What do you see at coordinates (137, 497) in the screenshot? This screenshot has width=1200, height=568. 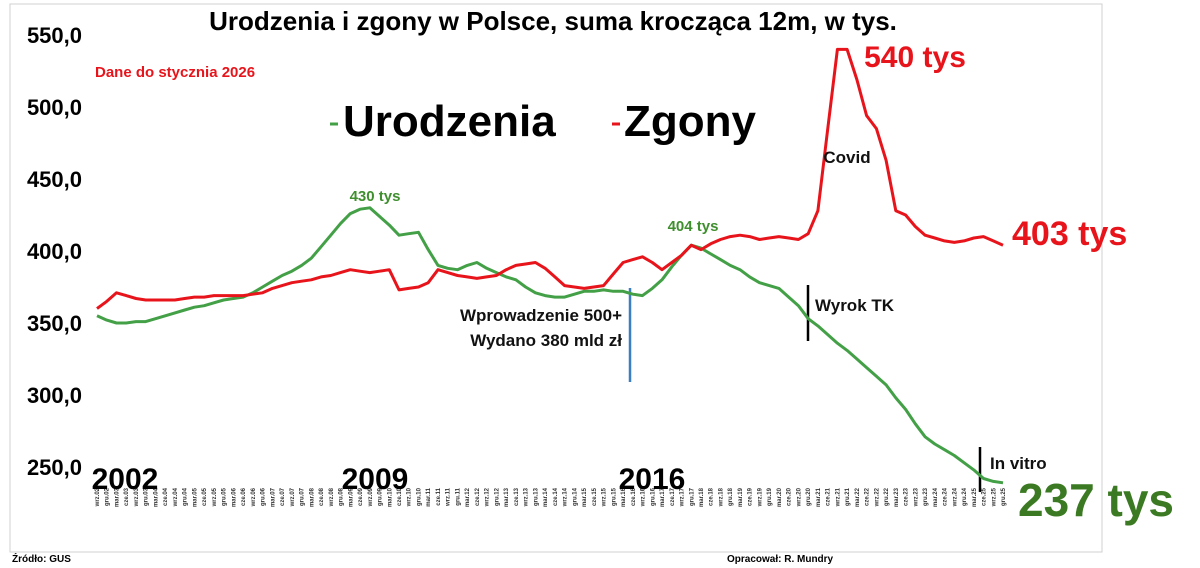 I see `x-tick-label: wrz.03` at bounding box center [137, 497].